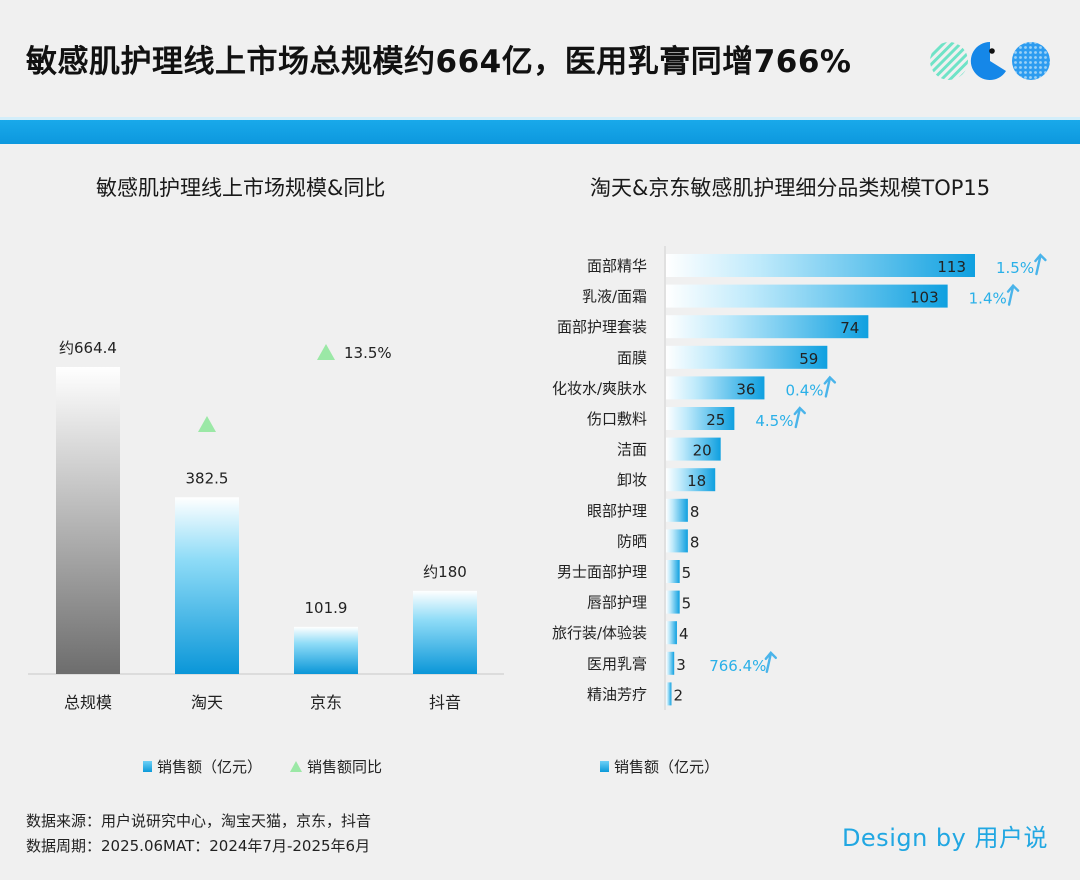 This screenshot has height=880, width=1080. Describe the element at coordinates (747, 357) in the screenshot. I see `hbar-面膜` at that location.